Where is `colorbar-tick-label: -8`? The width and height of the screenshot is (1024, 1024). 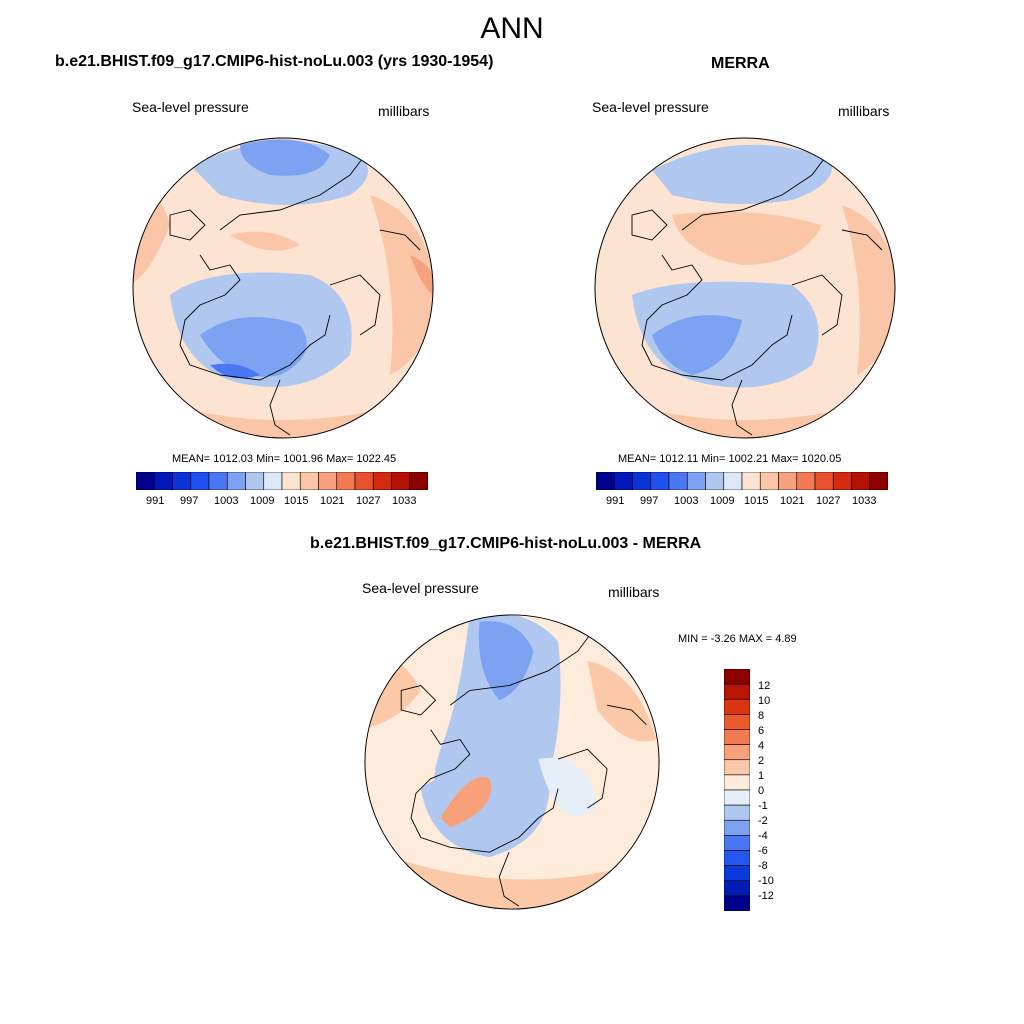
colorbar-tick-label: -8 is located at coordinates (763, 866).